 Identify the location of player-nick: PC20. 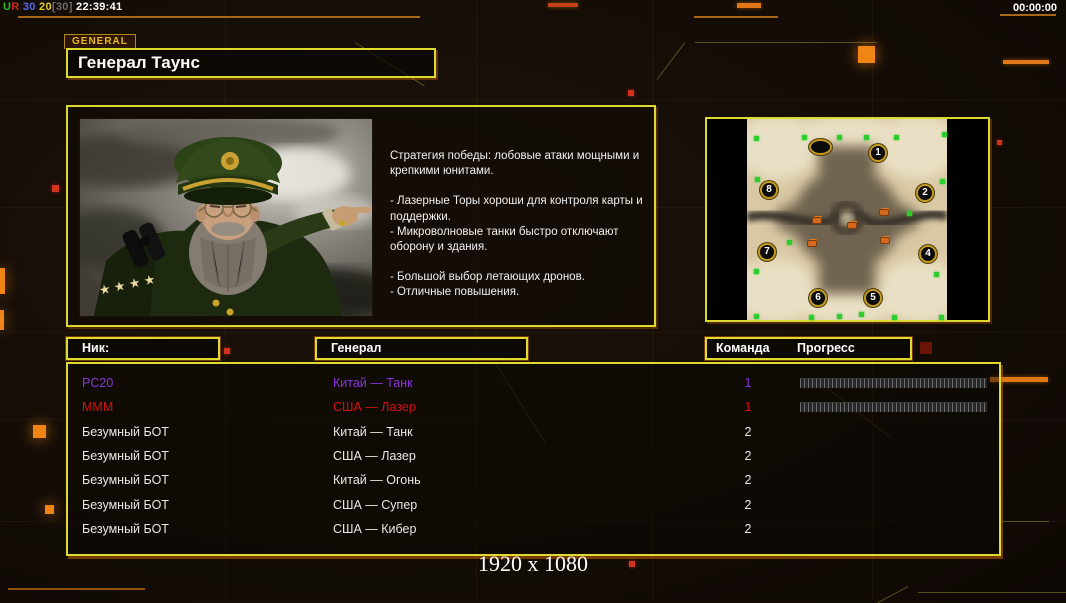
(98, 383).